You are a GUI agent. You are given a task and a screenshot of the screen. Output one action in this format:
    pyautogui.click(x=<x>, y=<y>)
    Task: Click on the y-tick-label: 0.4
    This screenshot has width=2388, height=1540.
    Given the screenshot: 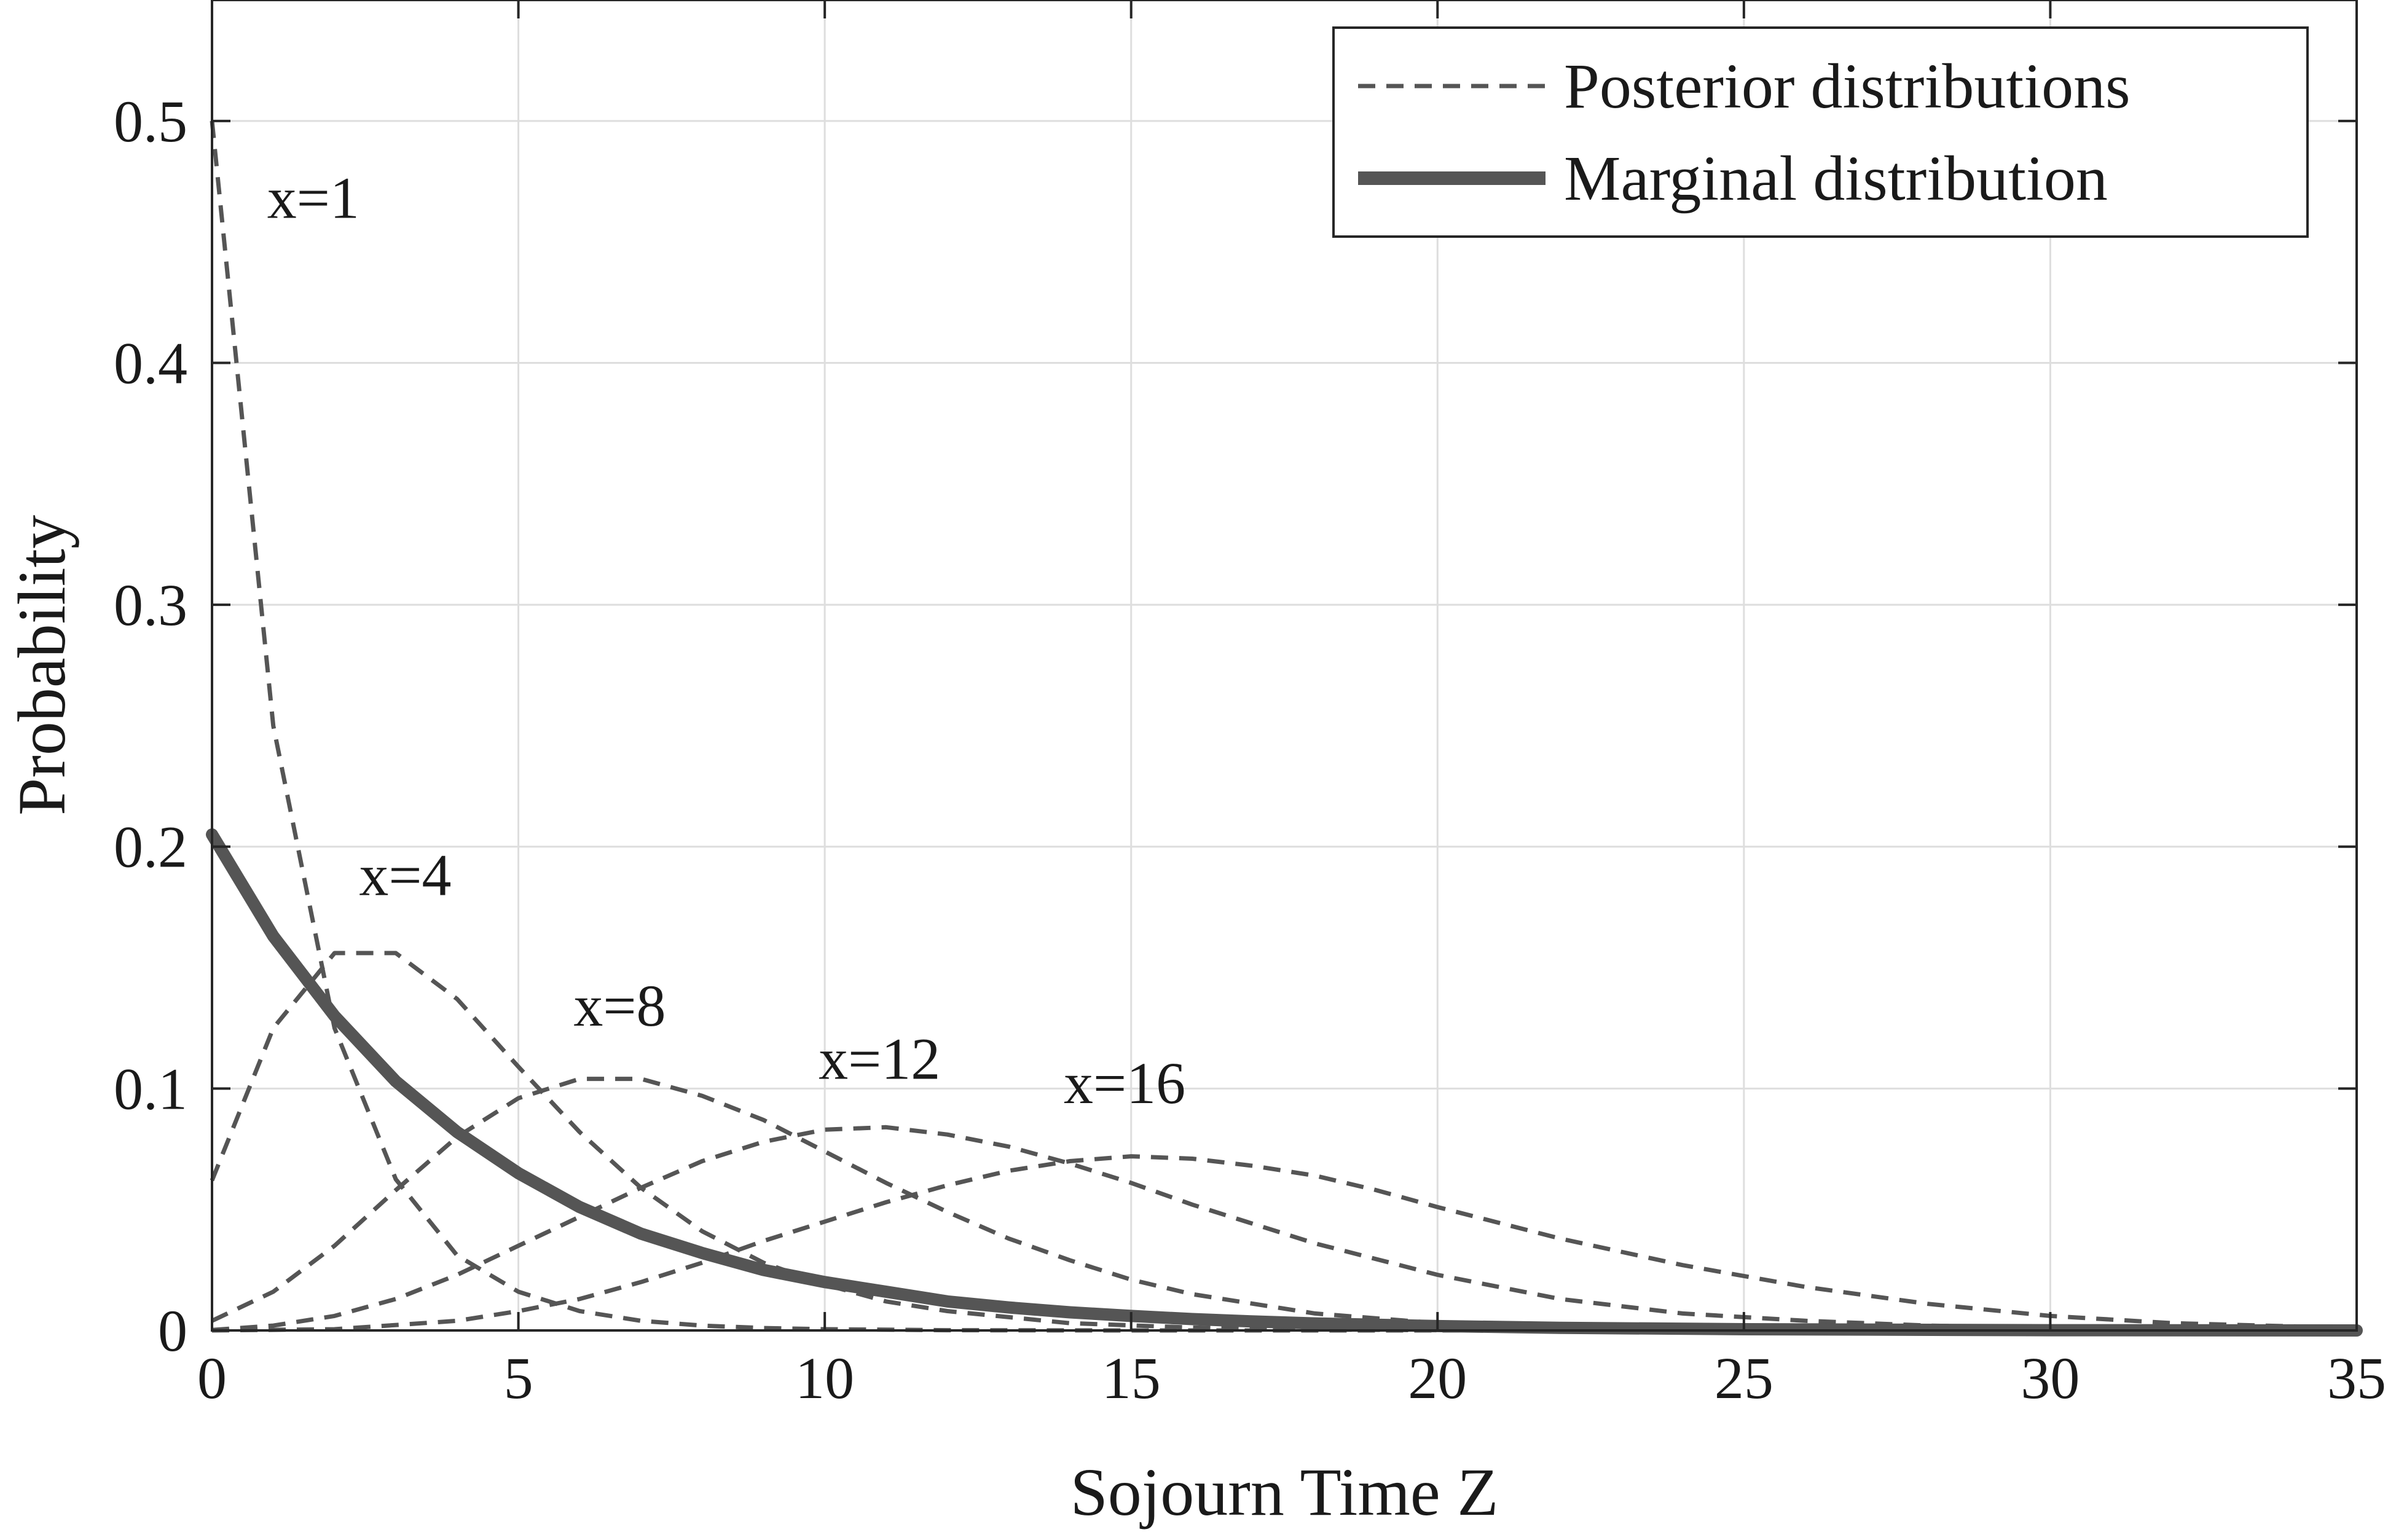 What is the action you would take?
    pyautogui.click(x=150, y=363)
    